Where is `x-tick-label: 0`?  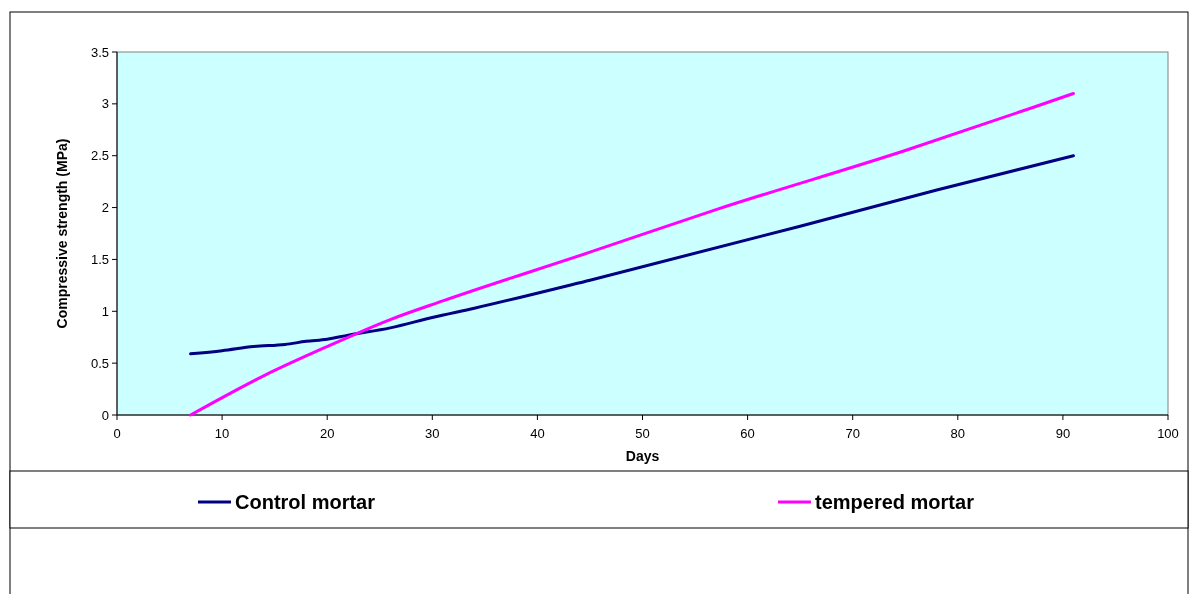 x-tick-label: 0 is located at coordinates (117, 433).